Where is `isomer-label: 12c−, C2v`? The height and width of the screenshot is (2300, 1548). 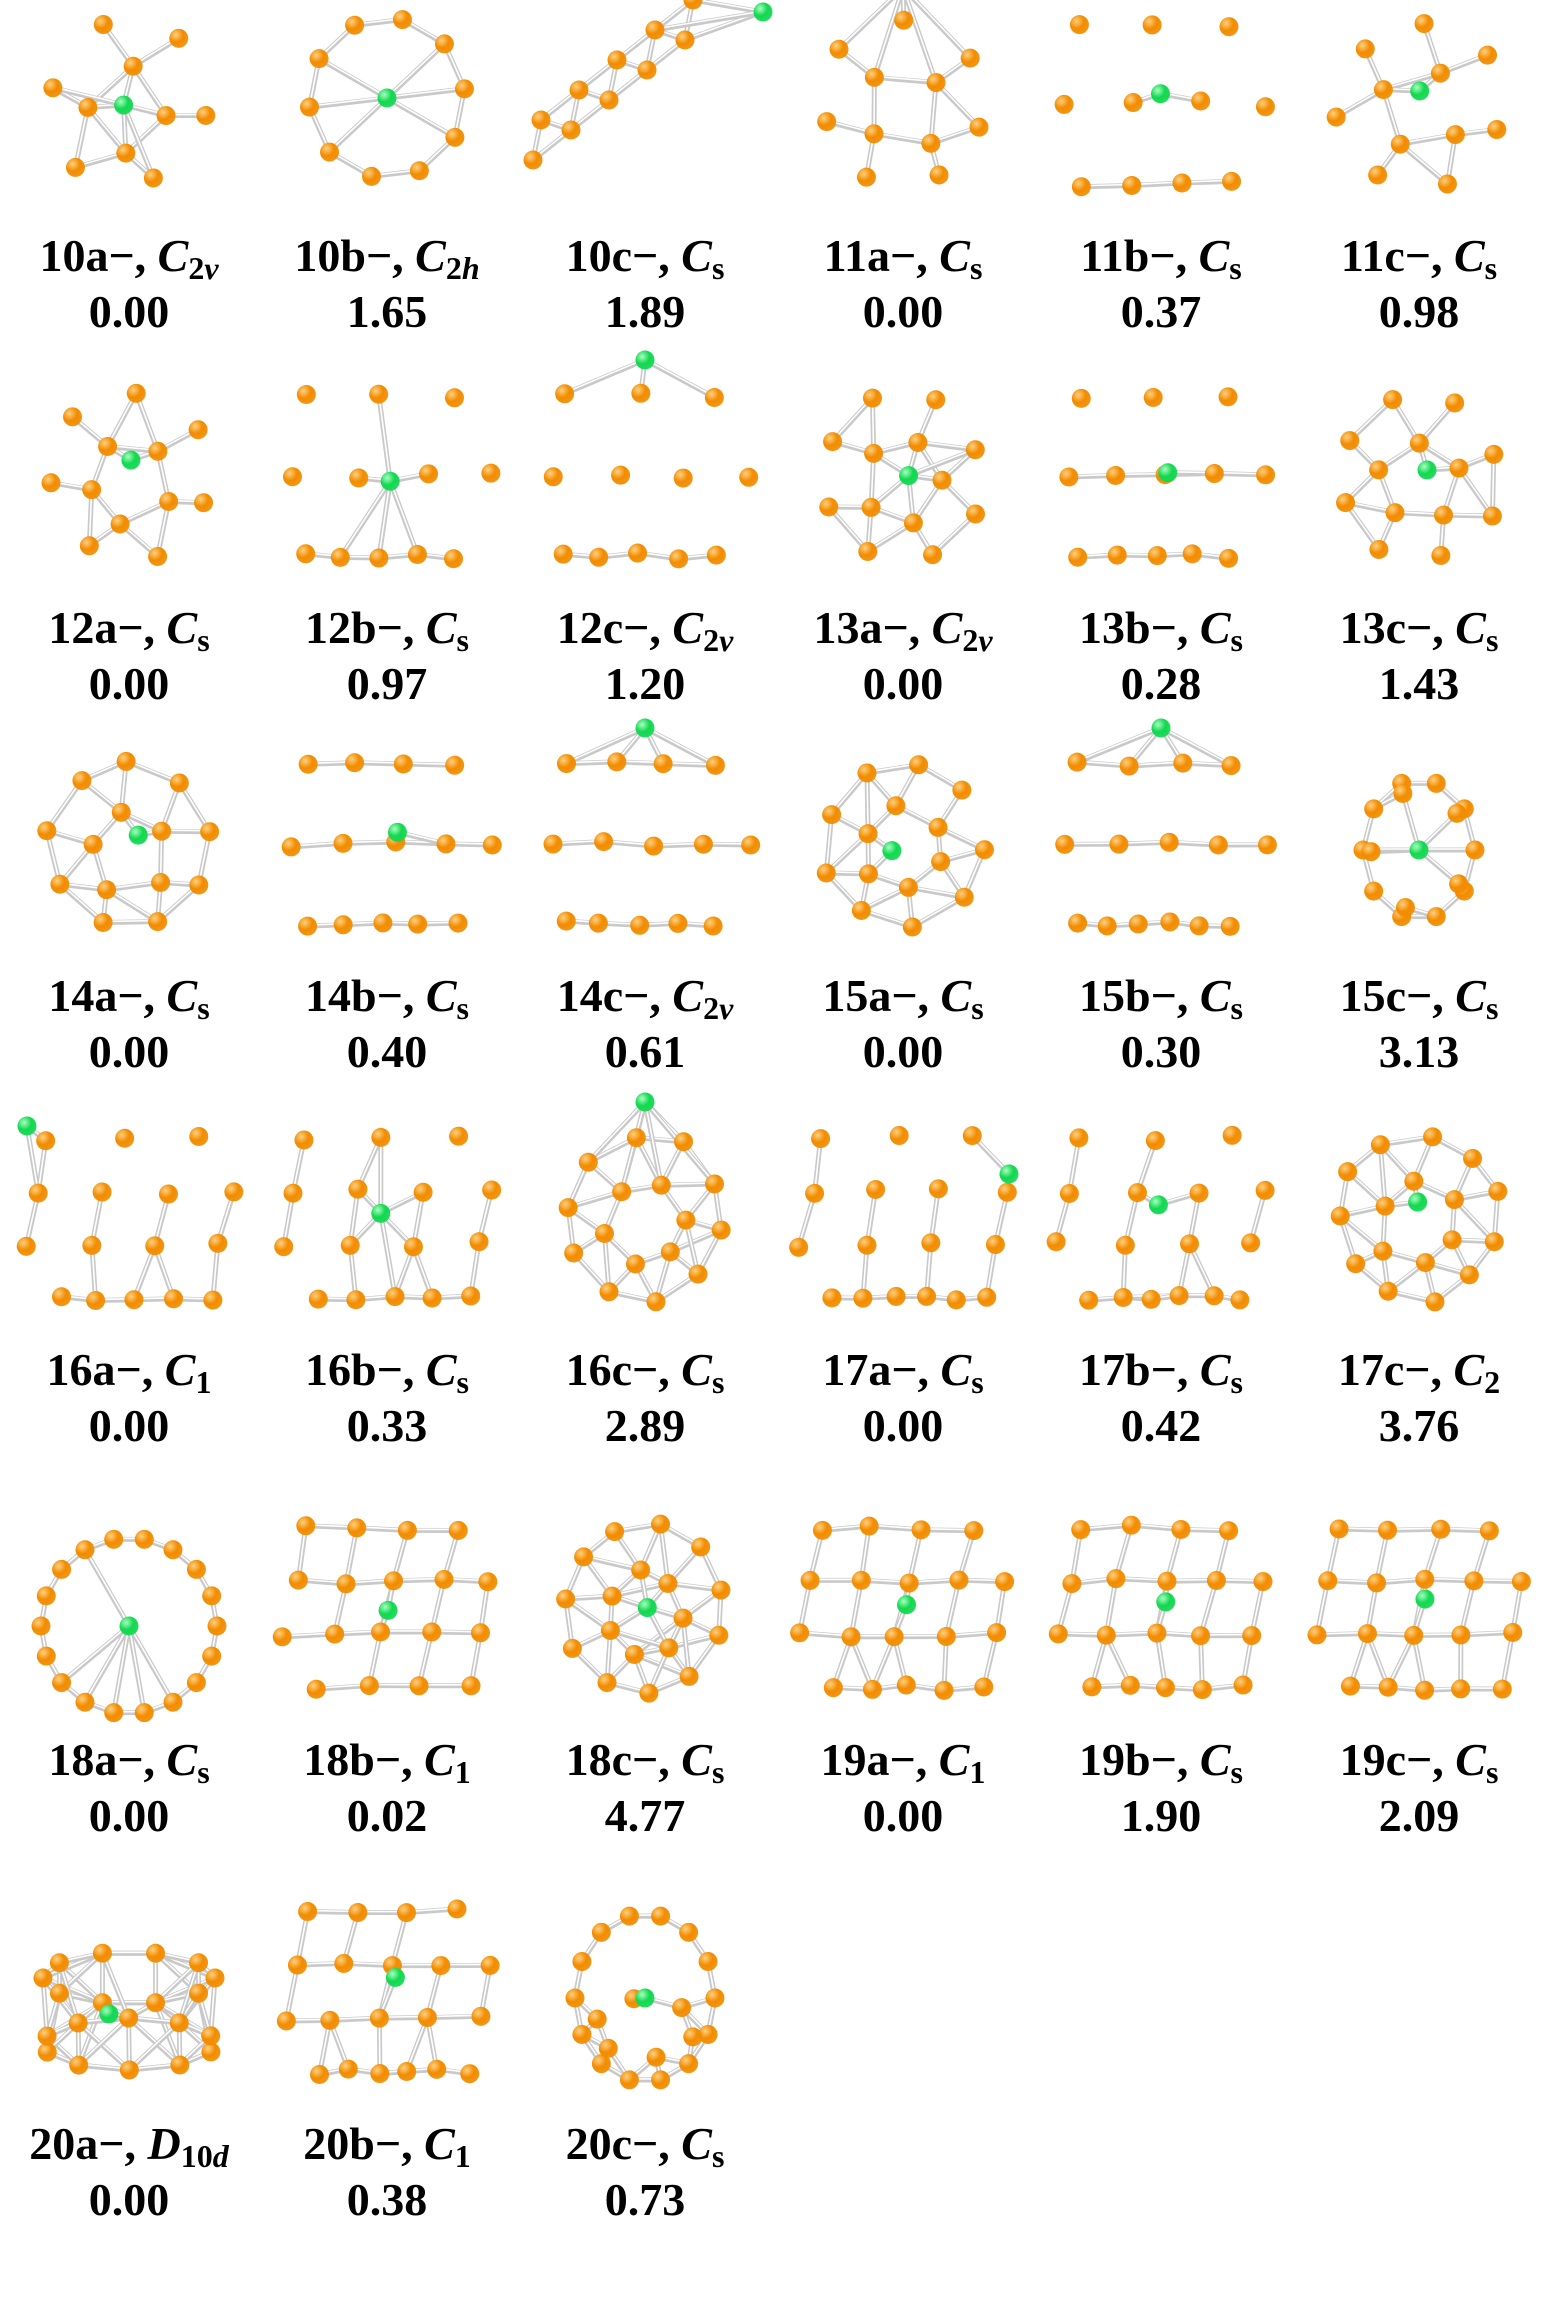
isomer-label: 12c−, C2v is located at coordinates (645, 630).